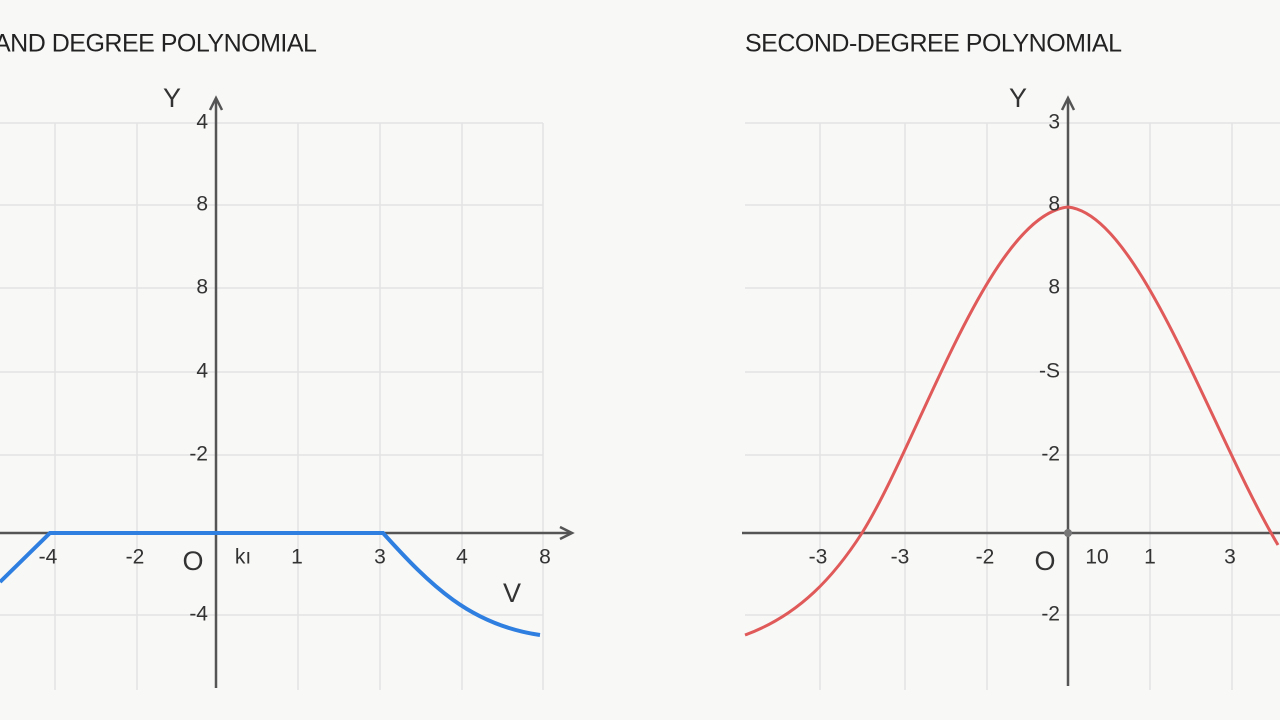  Describe the element at coordinates (1068, 533) in the screenshot. I see `origin-dot` at that location.